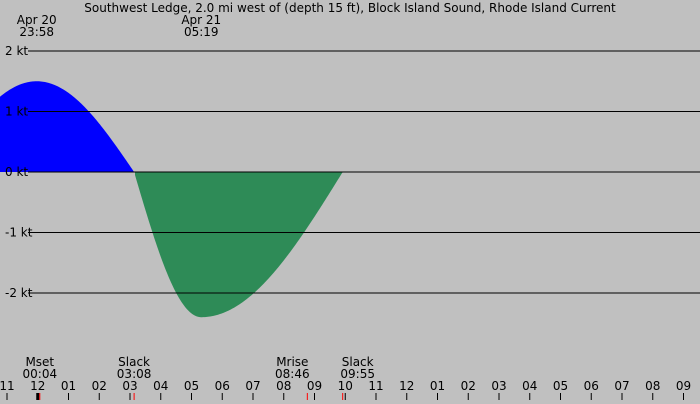 The height and width of the screenshot is (404, 700). I want to click on extreme-time: 23:58, so click(36, 32).